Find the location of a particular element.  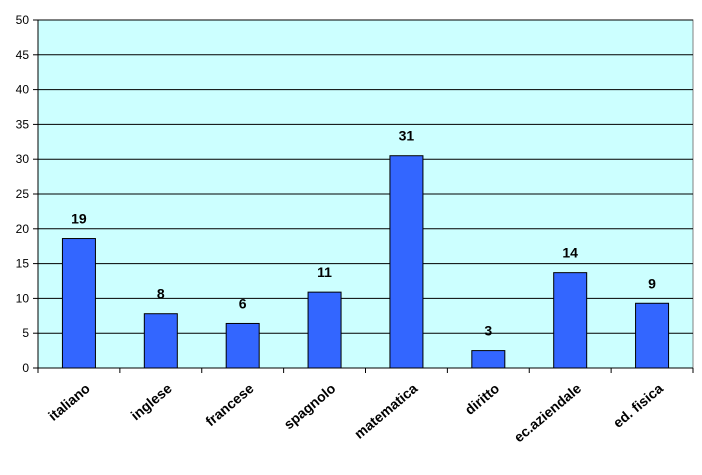

data-label: 11 is located at coordinates (324, 272).